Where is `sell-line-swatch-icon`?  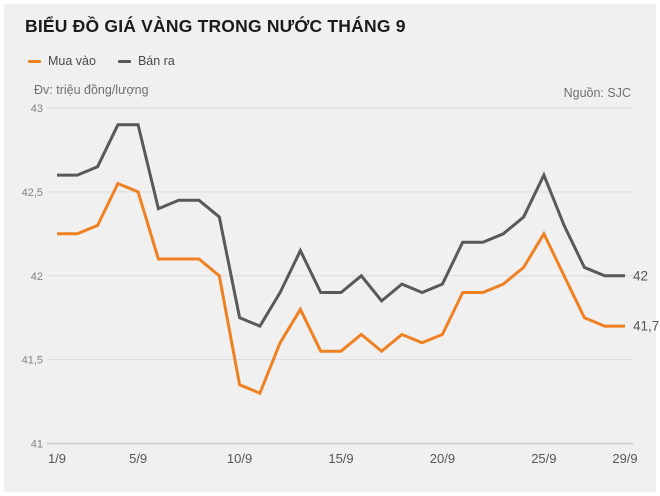
sell-line-swatch-icon is located at coordinates (124, 61).